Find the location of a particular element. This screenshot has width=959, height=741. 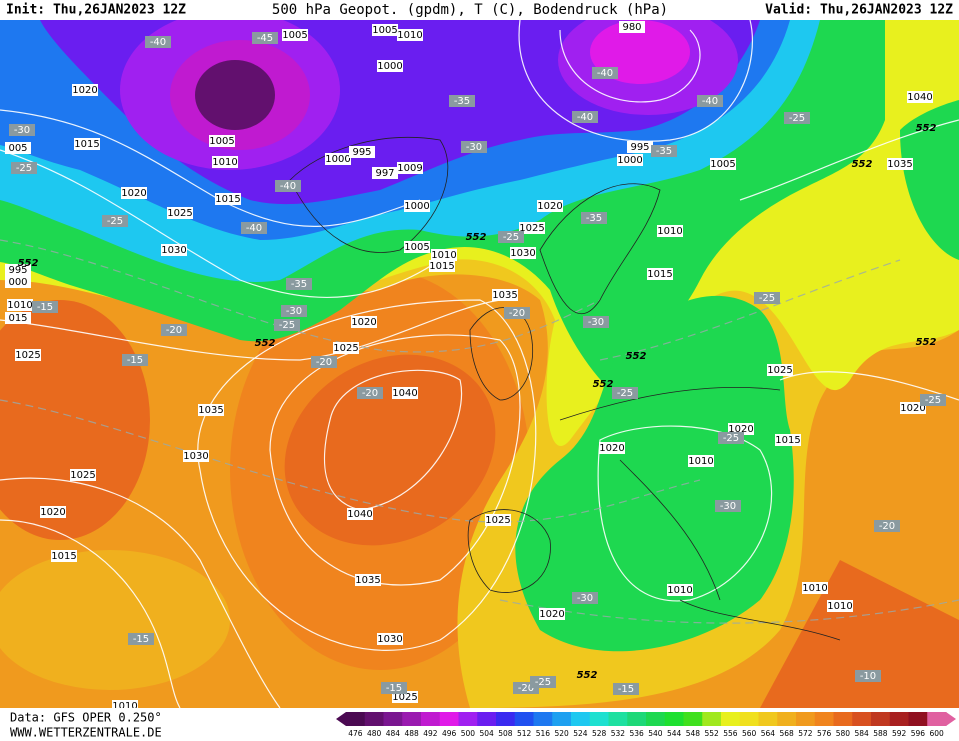

scale-label: 600 is located at coordinates (936, 733).